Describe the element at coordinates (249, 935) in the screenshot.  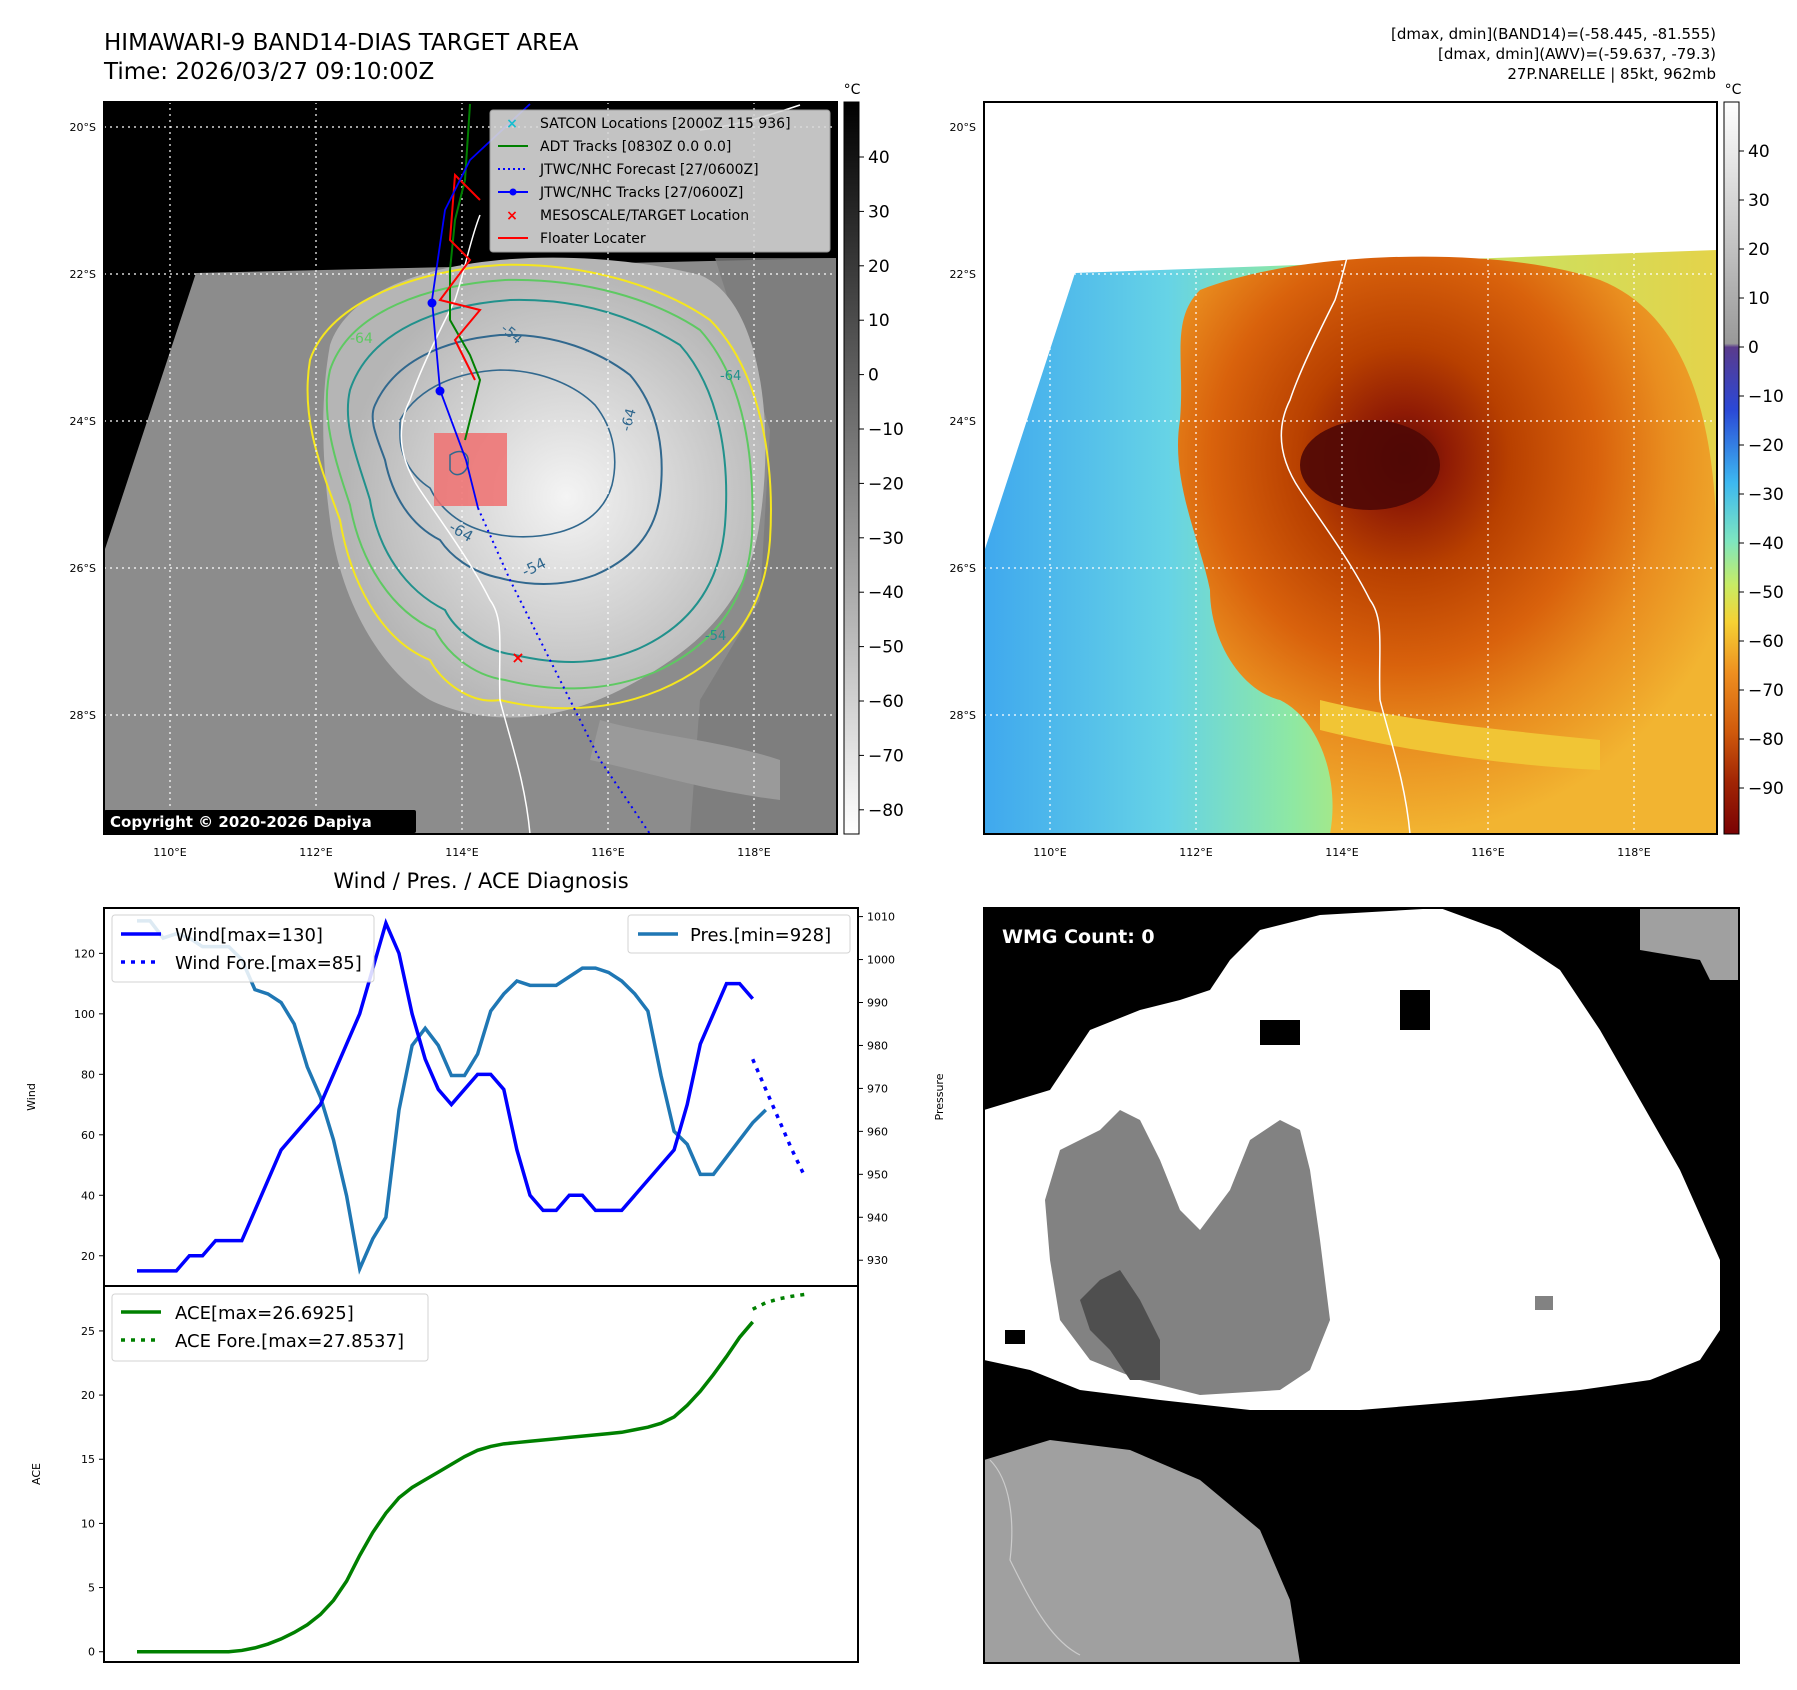
I see `legend-wind: Wind[max=130]` at that location.